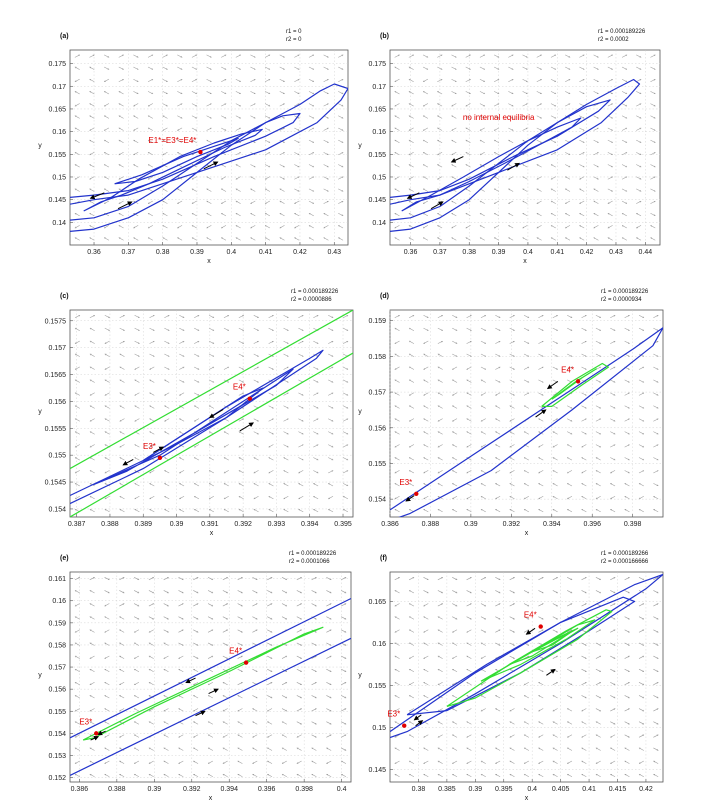 This screenshot has width=709, height=804. Describe the element at coordinates (646, 252) in the screenshot. I see `x-tick-label: 0.44` at that location.